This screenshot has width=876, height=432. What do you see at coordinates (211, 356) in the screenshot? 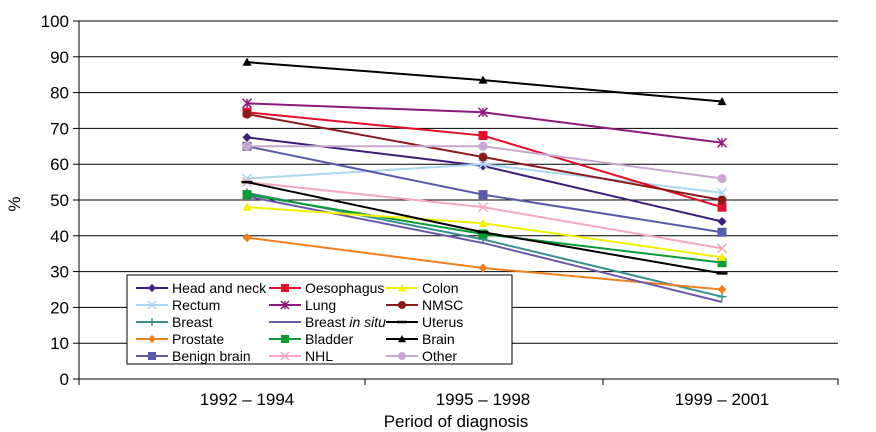
I see `legend-label: Benign brain` at bounding box center [211, 356].